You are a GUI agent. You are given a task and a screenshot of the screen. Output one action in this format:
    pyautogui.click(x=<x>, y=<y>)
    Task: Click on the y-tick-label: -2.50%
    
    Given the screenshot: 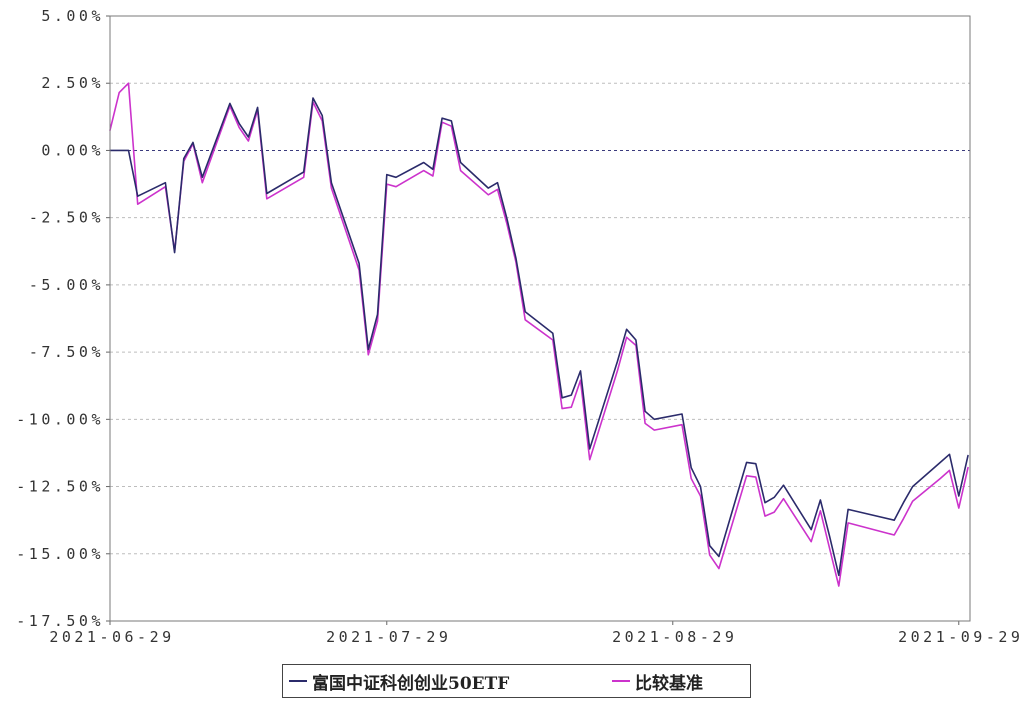 What is the action you would take?
    pyautogui.click(x=66, y=218)
    